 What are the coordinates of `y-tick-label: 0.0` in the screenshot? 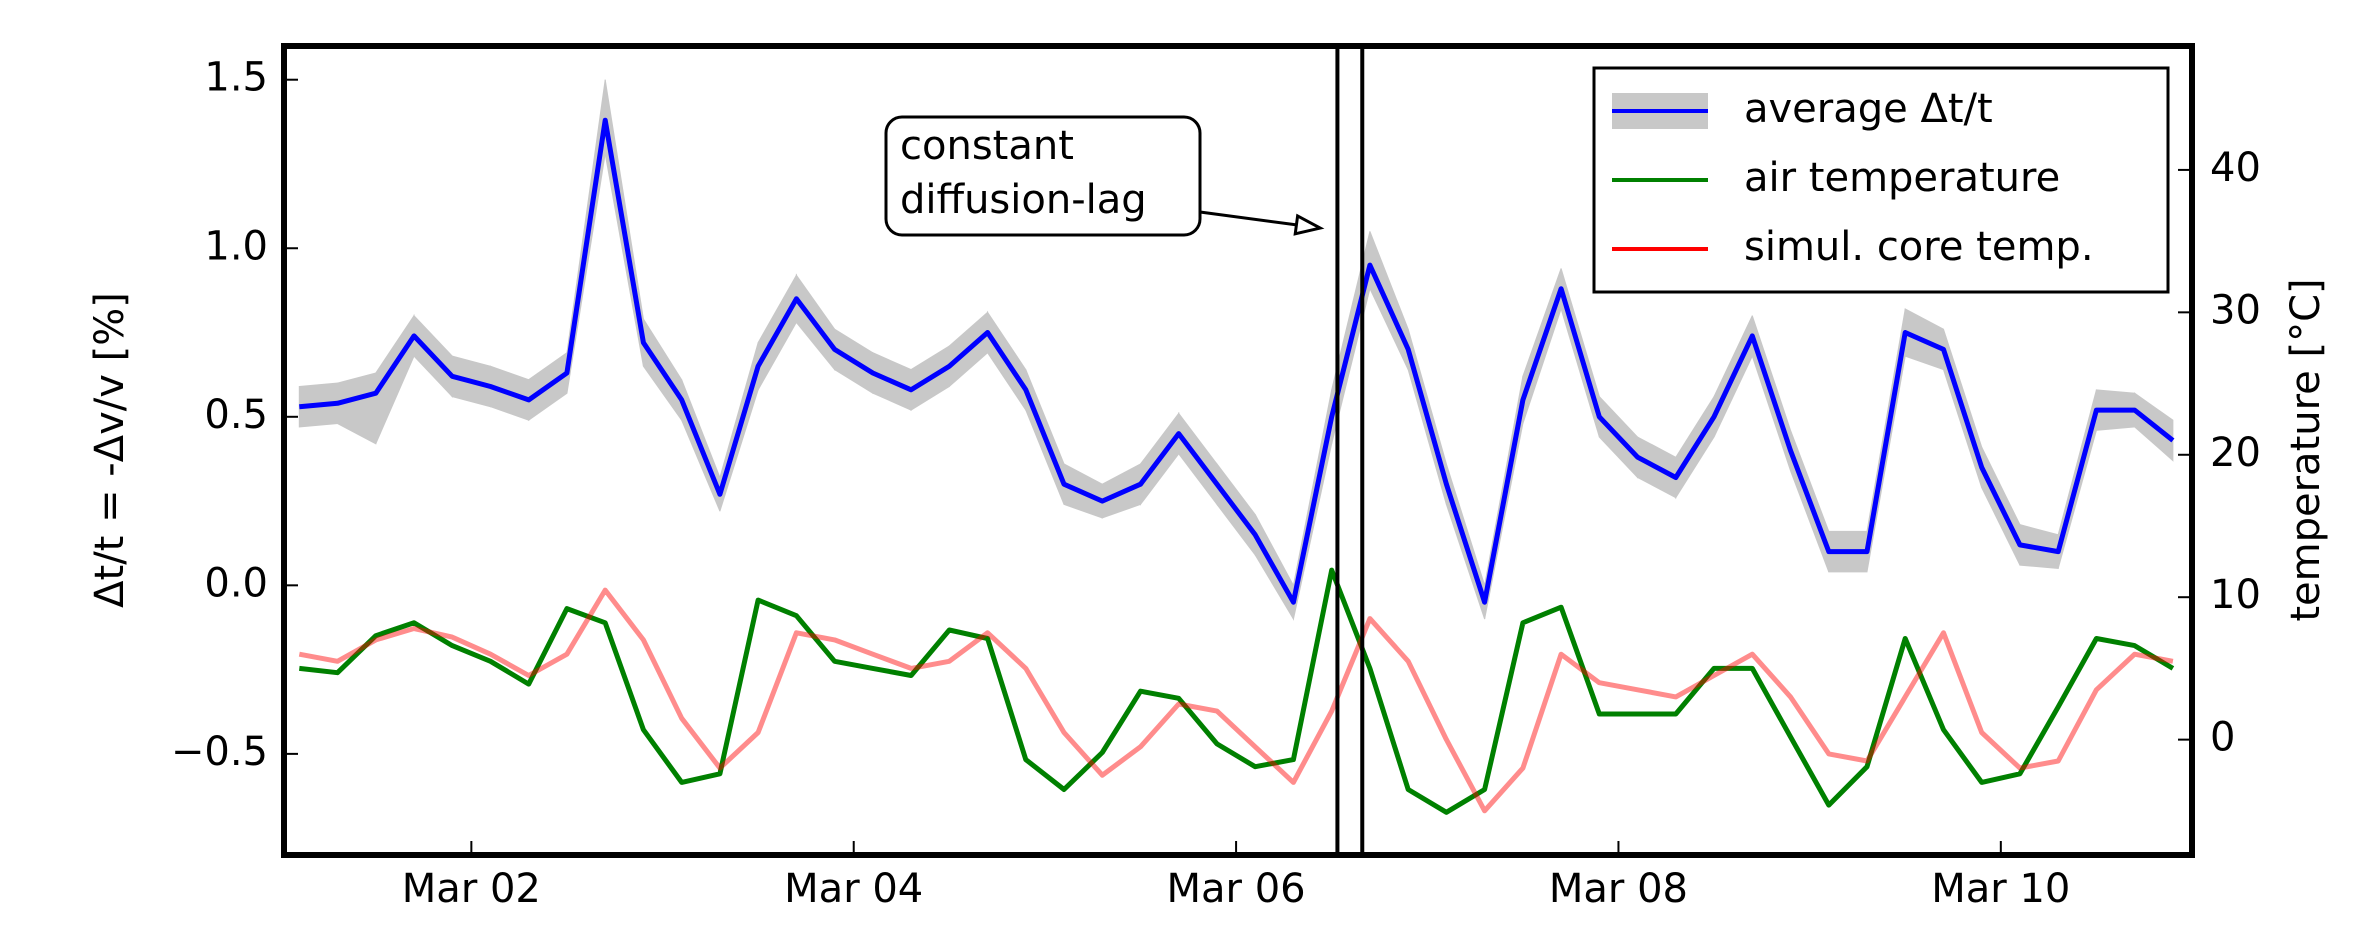 It's located at (236, 583).